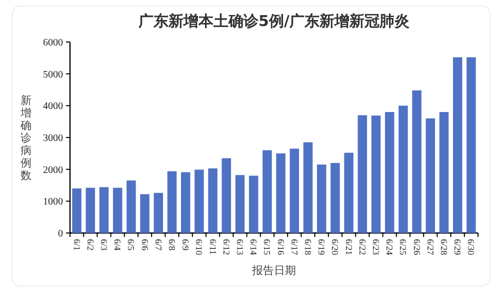 Image resolution: width=500 pixels, height=296 pixels. I want to click on x-tick-label: 6/8, so click(172, 245).